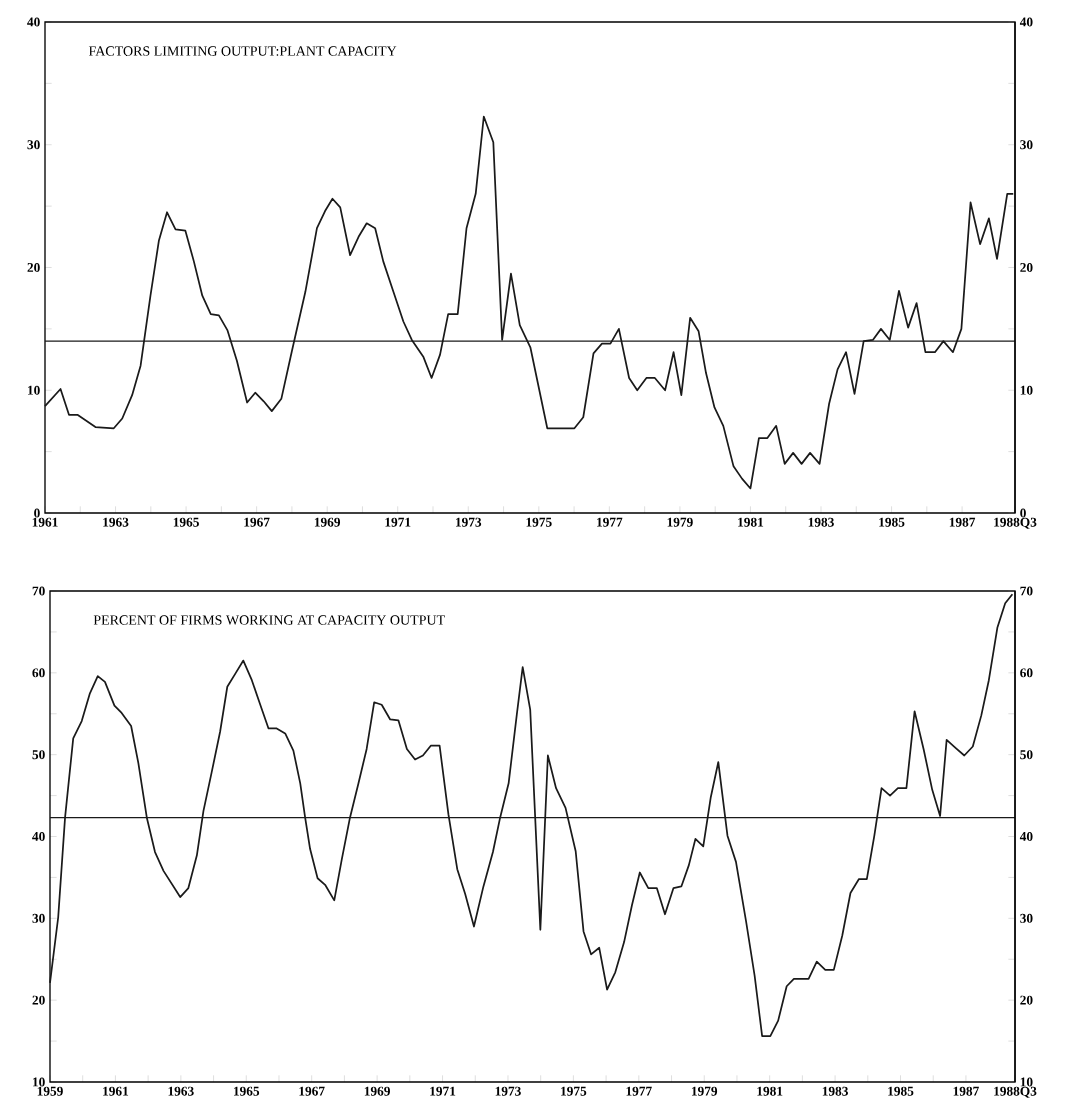 Image resolution: width=1066 pixels, height=1107 pixels. Describe the element at coordinates (269, 620) in the screenshot. I see `text: PERCENT OF FIRMS WORKING AT CAPACITY OUTPUT` at that location.